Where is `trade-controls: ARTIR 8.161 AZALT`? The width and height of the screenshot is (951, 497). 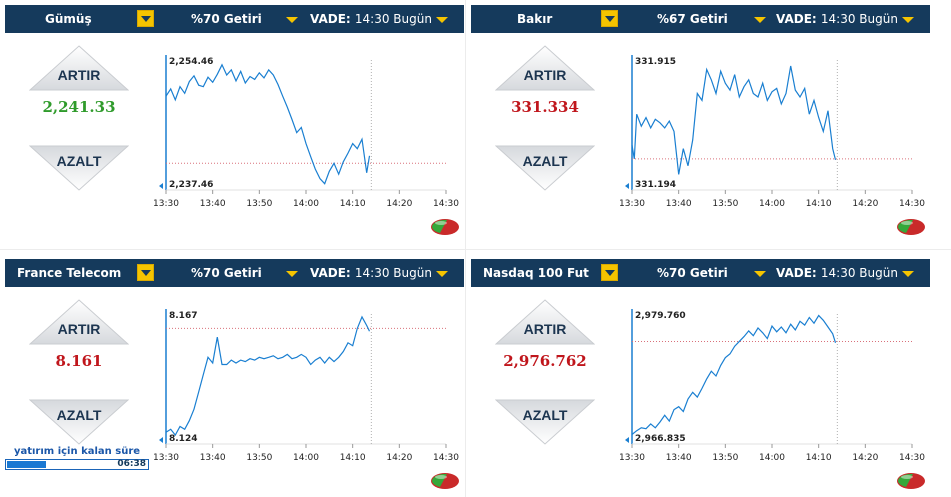
trade-controls: ARTIR 8.161 AZALT is located at coordinates (79, 374).